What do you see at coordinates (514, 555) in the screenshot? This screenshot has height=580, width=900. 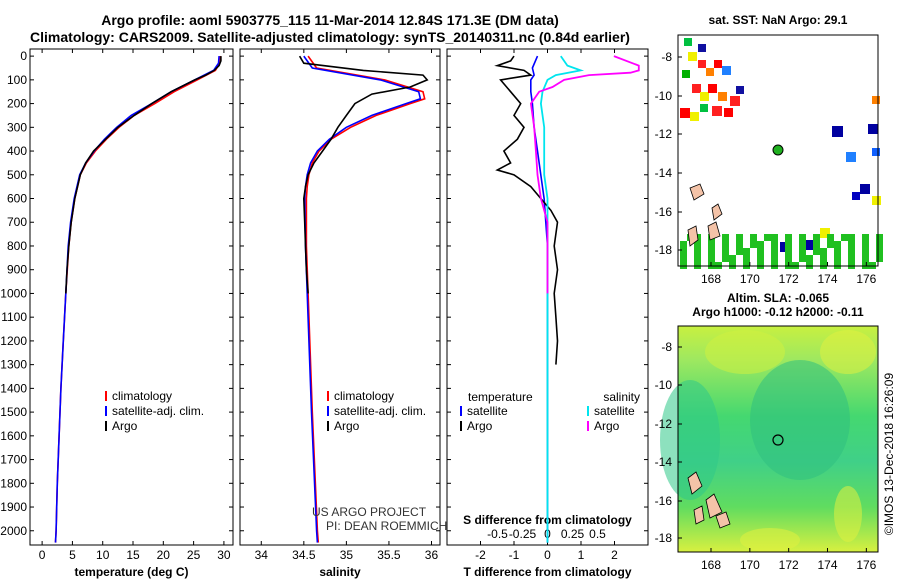 I see `x-tick-label: -1` at bounding box center [514, 555].